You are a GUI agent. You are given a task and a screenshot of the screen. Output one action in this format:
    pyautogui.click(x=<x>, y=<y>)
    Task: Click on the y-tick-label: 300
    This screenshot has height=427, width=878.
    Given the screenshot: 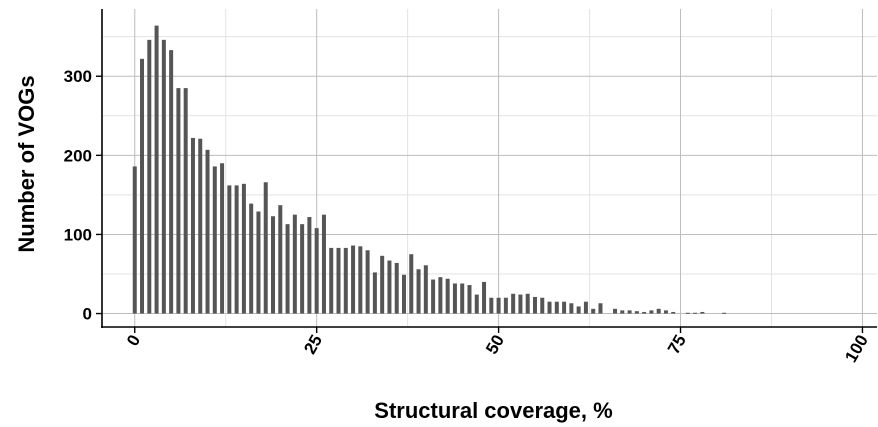 What is the action you would take?
    pyautogui.click(x=78, y=76)
    